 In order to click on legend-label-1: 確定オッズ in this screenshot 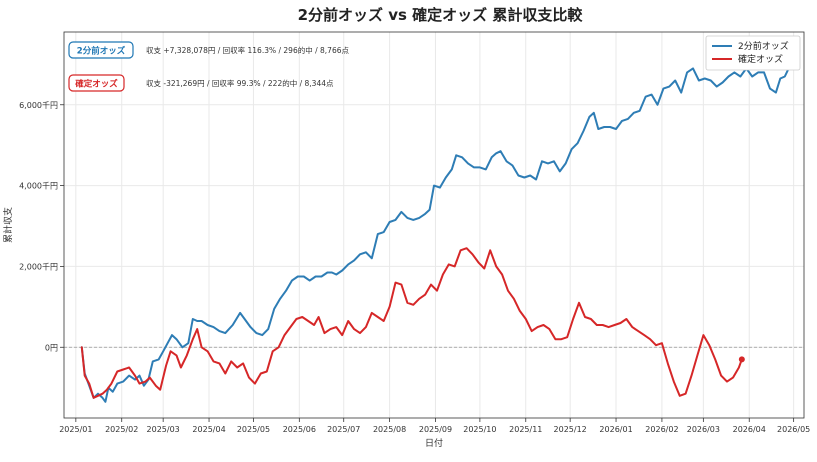, I will do `click(760, 59)`.